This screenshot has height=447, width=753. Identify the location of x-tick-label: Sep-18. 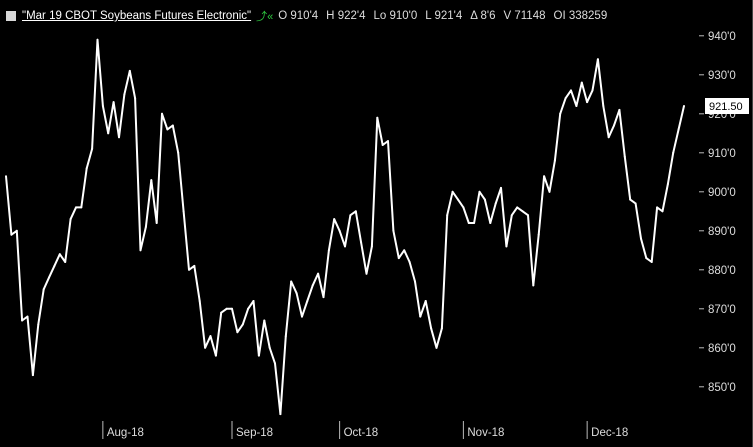
(254, 433).